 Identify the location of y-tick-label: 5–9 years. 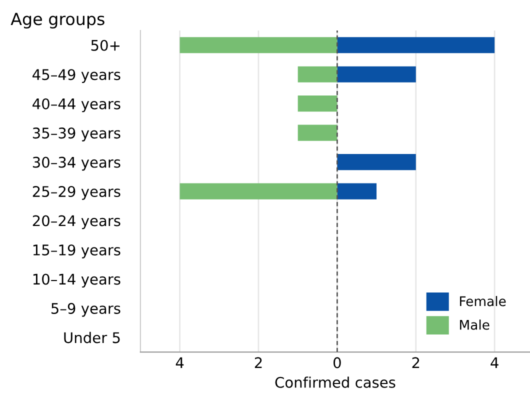
(86, 309).